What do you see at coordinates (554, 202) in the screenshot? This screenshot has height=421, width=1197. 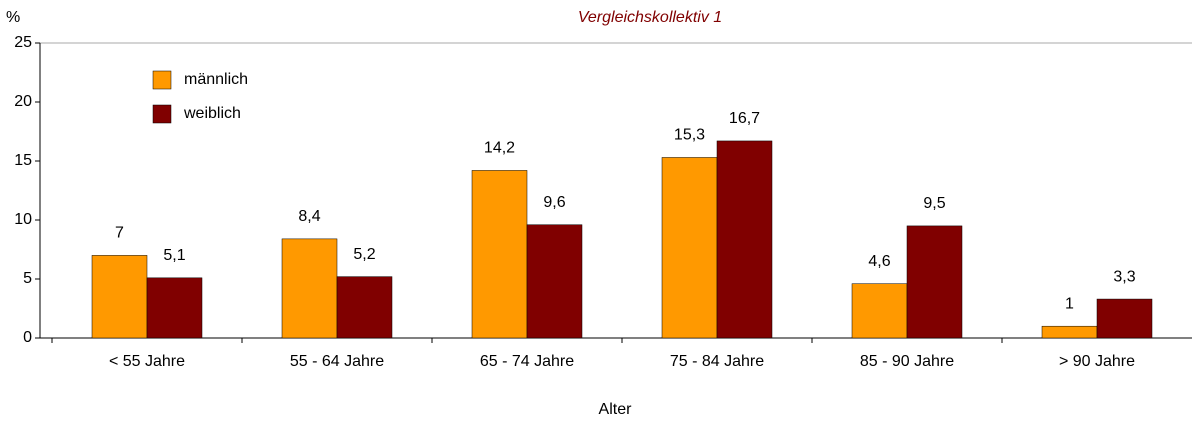 I see `value-label: 9,6` at bounding box center [554, 202].